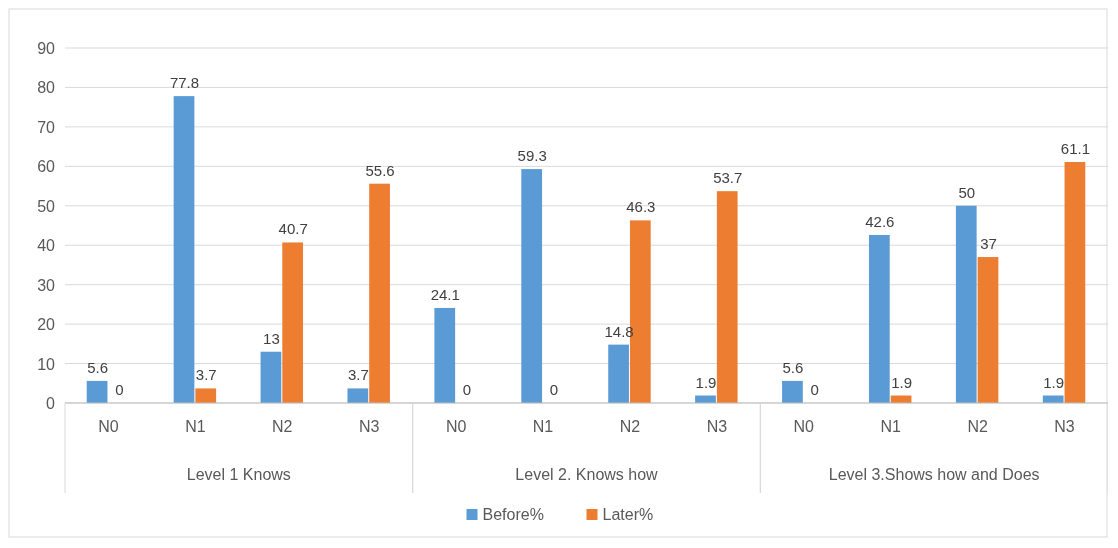 This screenshot has height=548, width=1118. What do you see at coordinates (532, 156) in the screenshot?
I see `data-label: 59.3` at bounding box center [532, 156].